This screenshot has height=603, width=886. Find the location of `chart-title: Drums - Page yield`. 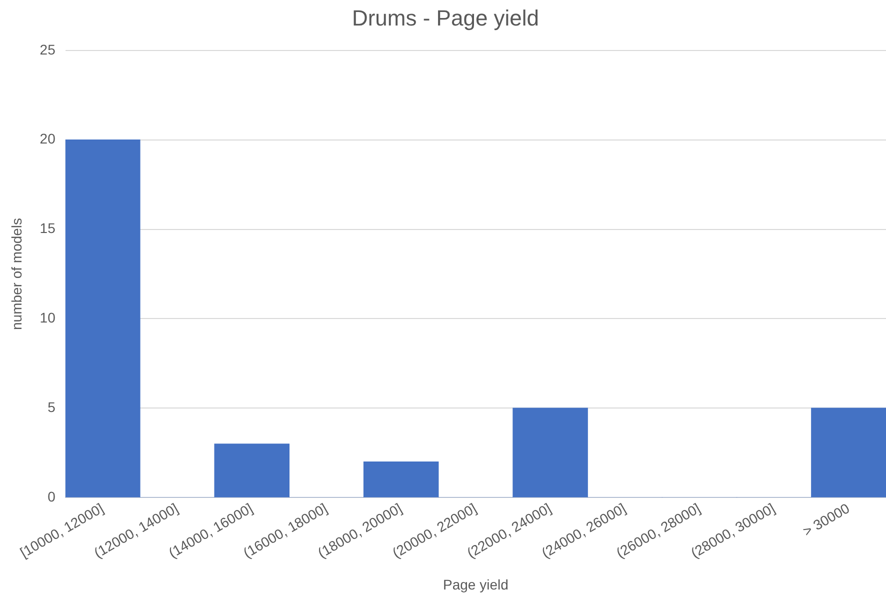

chart-title: Drums - Page yield is located at coordinates (446, 17).